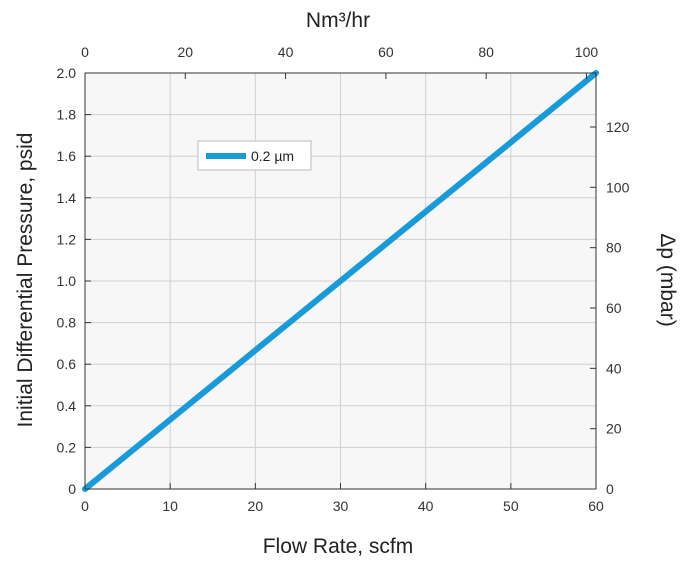  Describe the element at coordinates (596, 506) in the screenshot. I see `x-tick-label: 60` at that location.